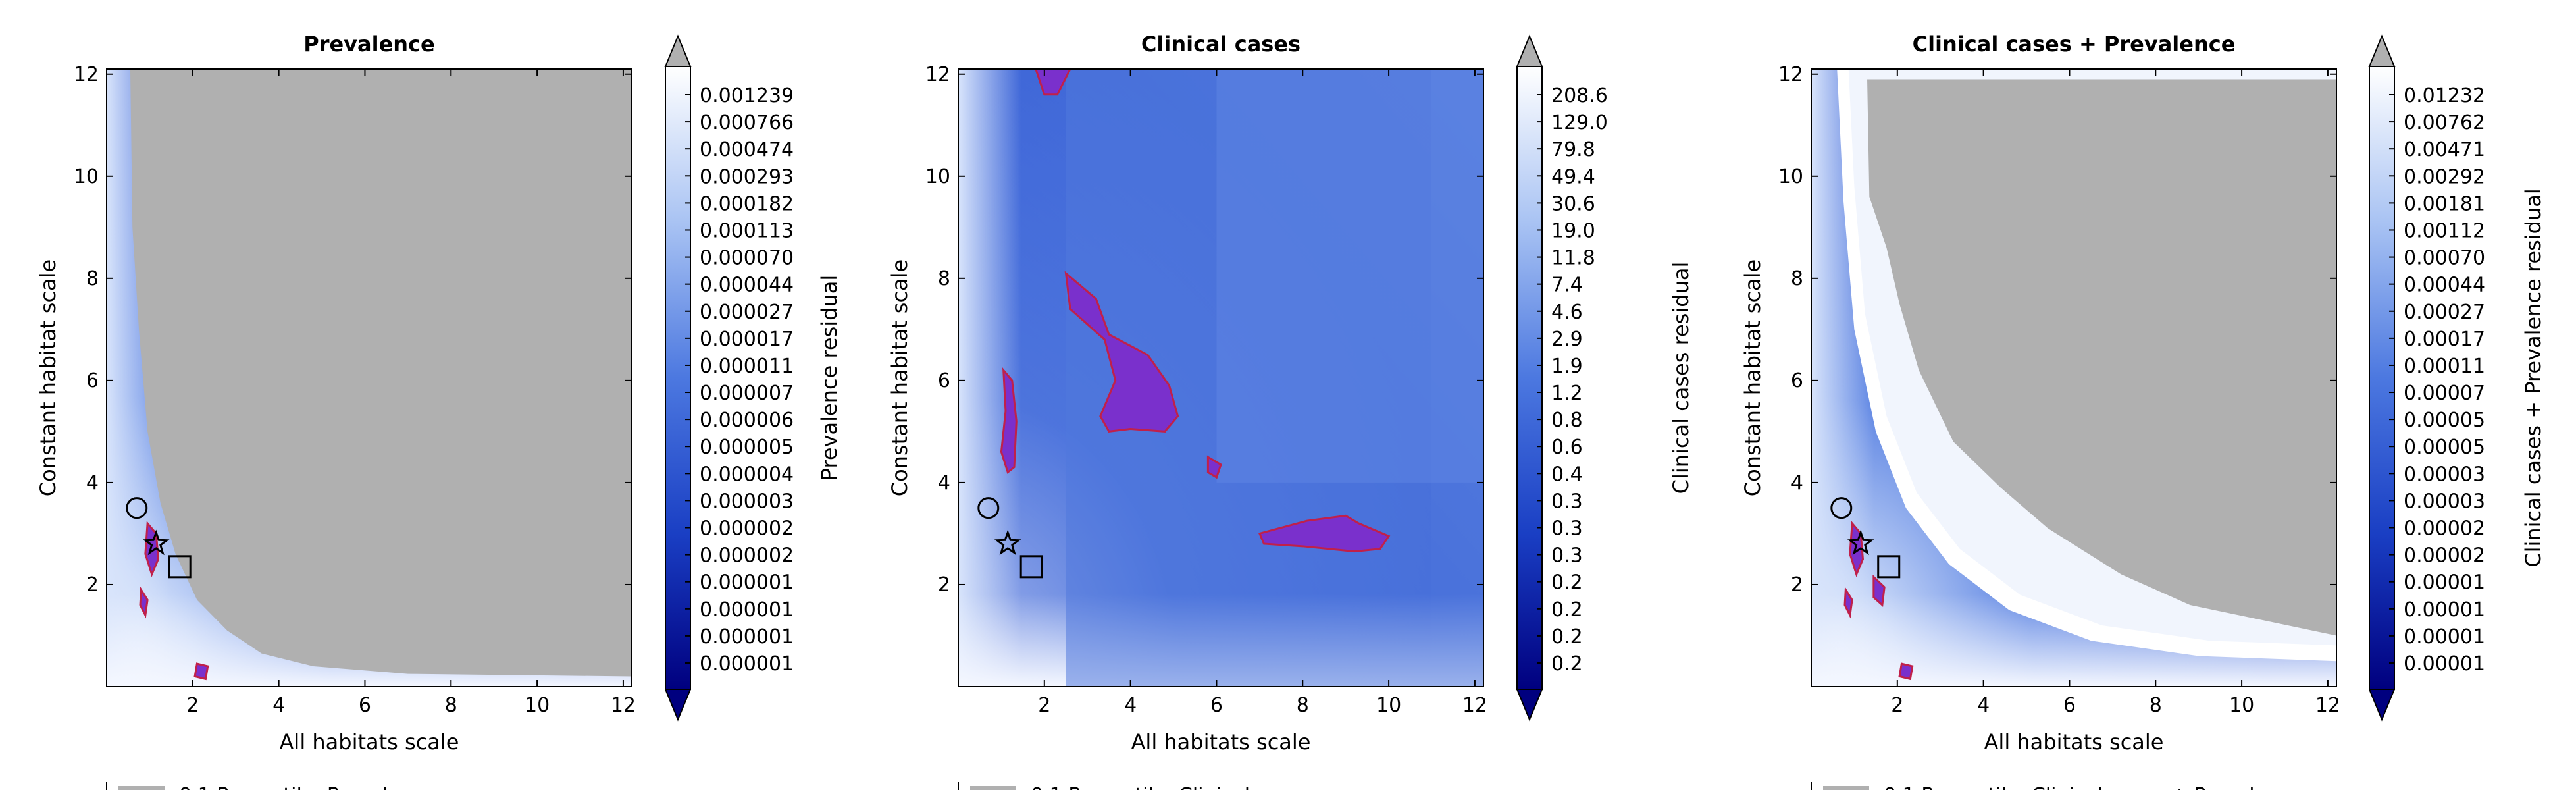 The image size is (2576, 790). Describe the element at coordinates (1567, 447) in the screenshot. I see `colorbar-tick-label: 0.6` at that location.